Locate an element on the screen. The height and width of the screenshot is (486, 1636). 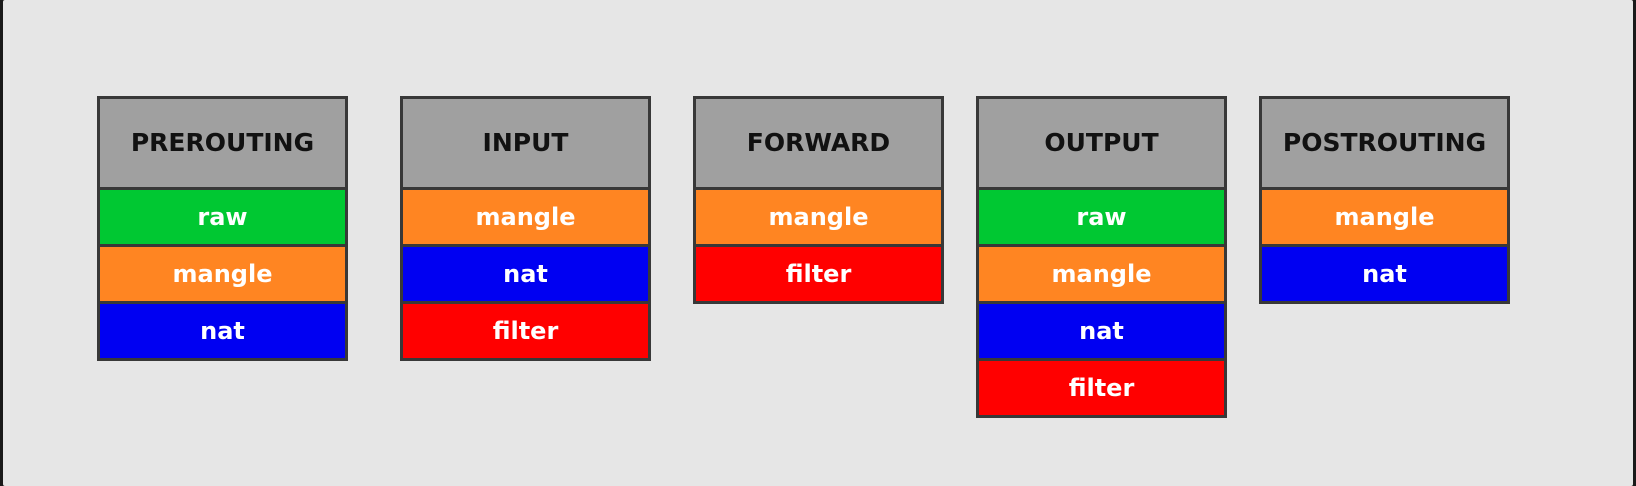
chain-header: POSTROUTING is located at coordinates (1384, 143).